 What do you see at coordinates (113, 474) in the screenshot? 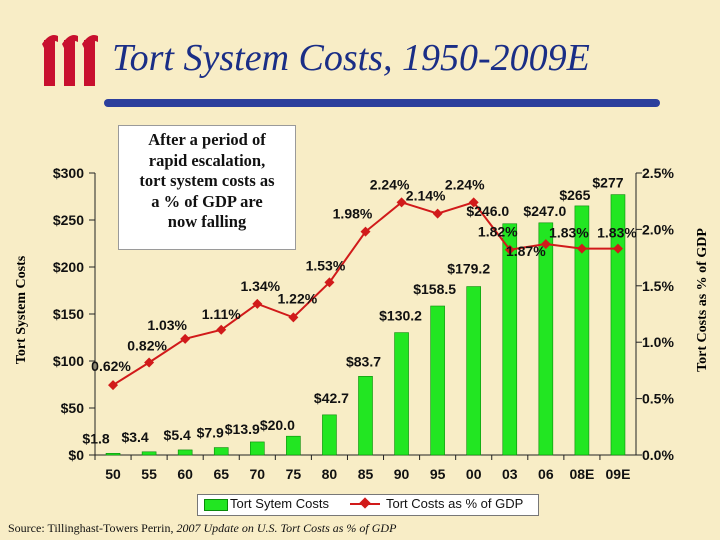
I see `x-tick-label: 50` at bounding box center [113, 474].